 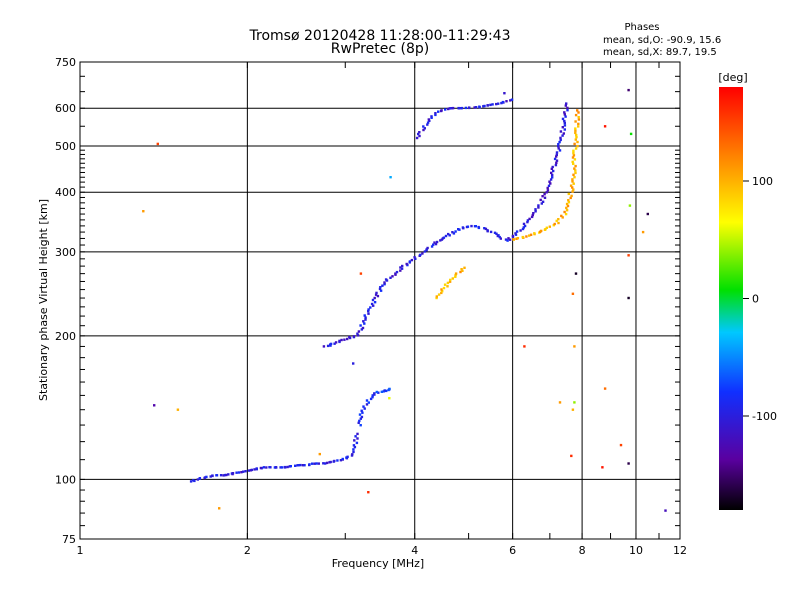 I want to click on chart-subtitle: RwPretec (8p), so click(x=380, y=49).